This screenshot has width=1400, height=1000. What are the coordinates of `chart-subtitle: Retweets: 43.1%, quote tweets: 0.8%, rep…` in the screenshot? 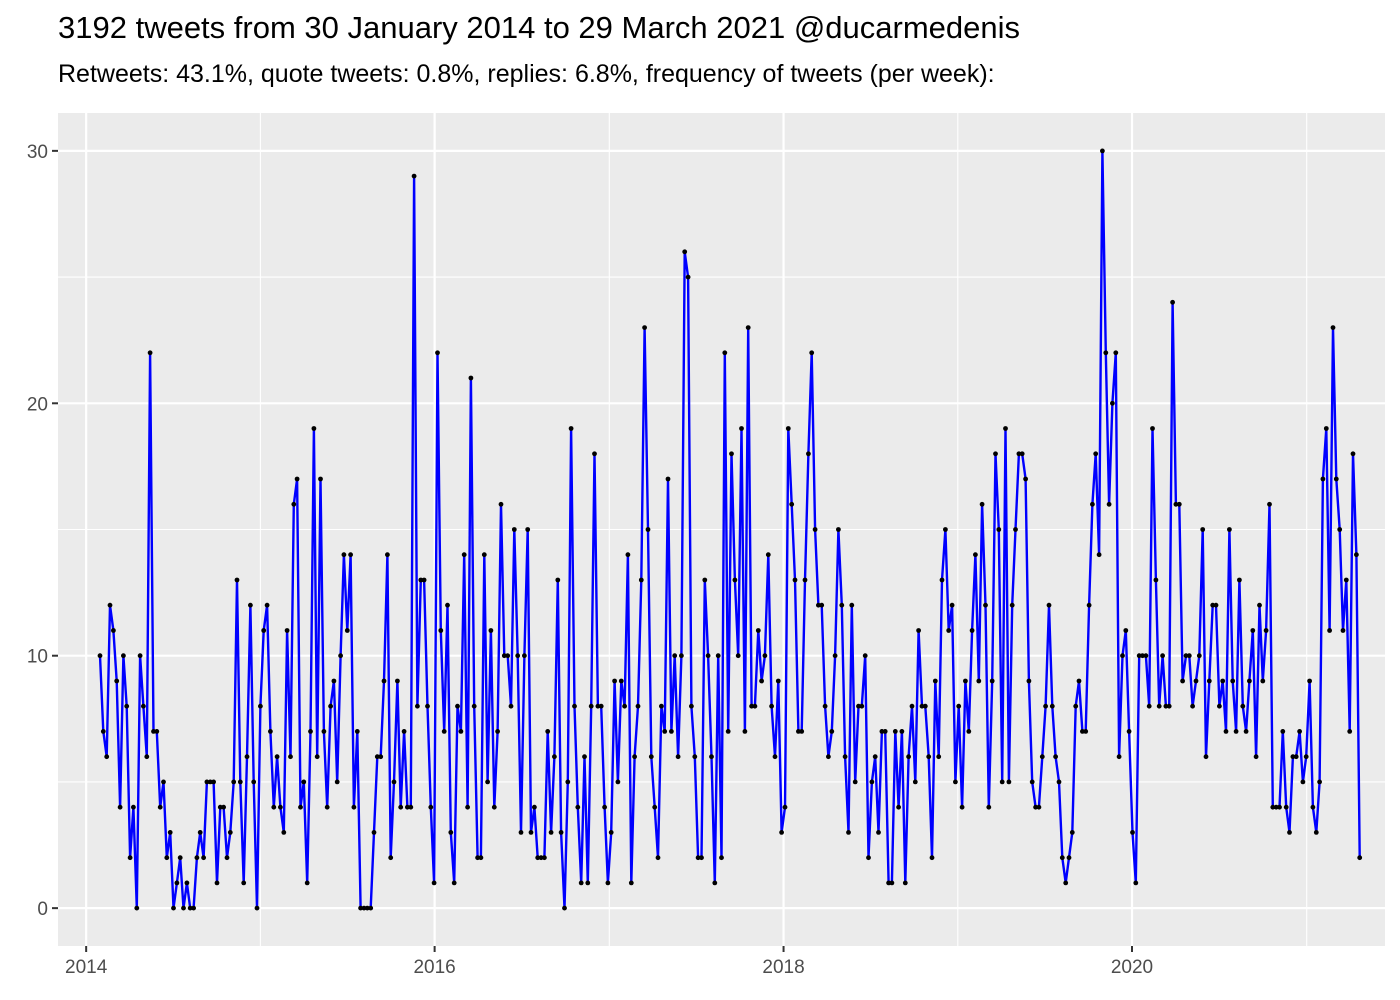 It's located at (526, 74).